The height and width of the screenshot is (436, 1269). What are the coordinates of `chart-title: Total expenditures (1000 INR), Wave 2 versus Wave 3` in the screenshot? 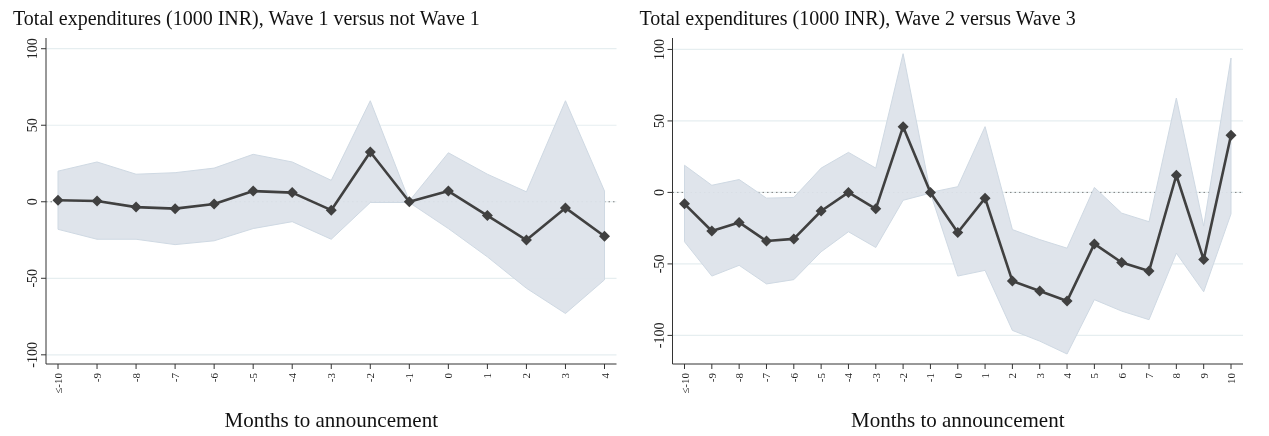 It's located at (857, 18).